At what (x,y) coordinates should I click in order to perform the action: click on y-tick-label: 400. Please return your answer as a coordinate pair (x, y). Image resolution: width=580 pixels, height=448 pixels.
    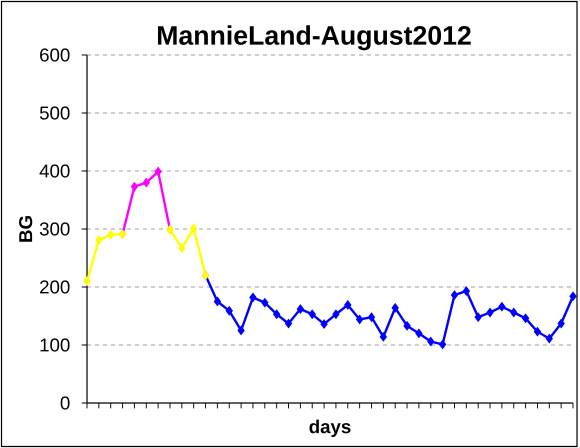
    Looking at the image, I should click on (55, 171).